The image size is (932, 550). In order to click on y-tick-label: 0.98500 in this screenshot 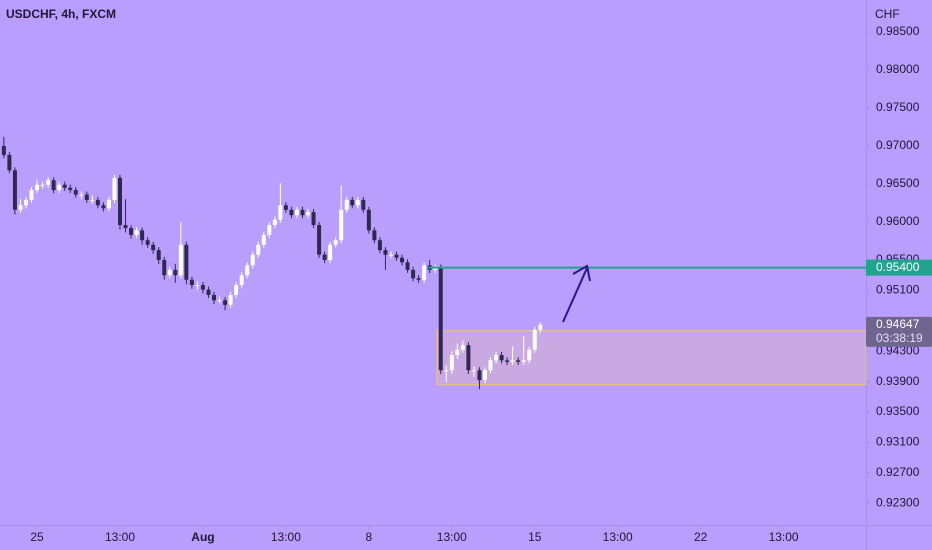, I will do `click(898, 31)`.